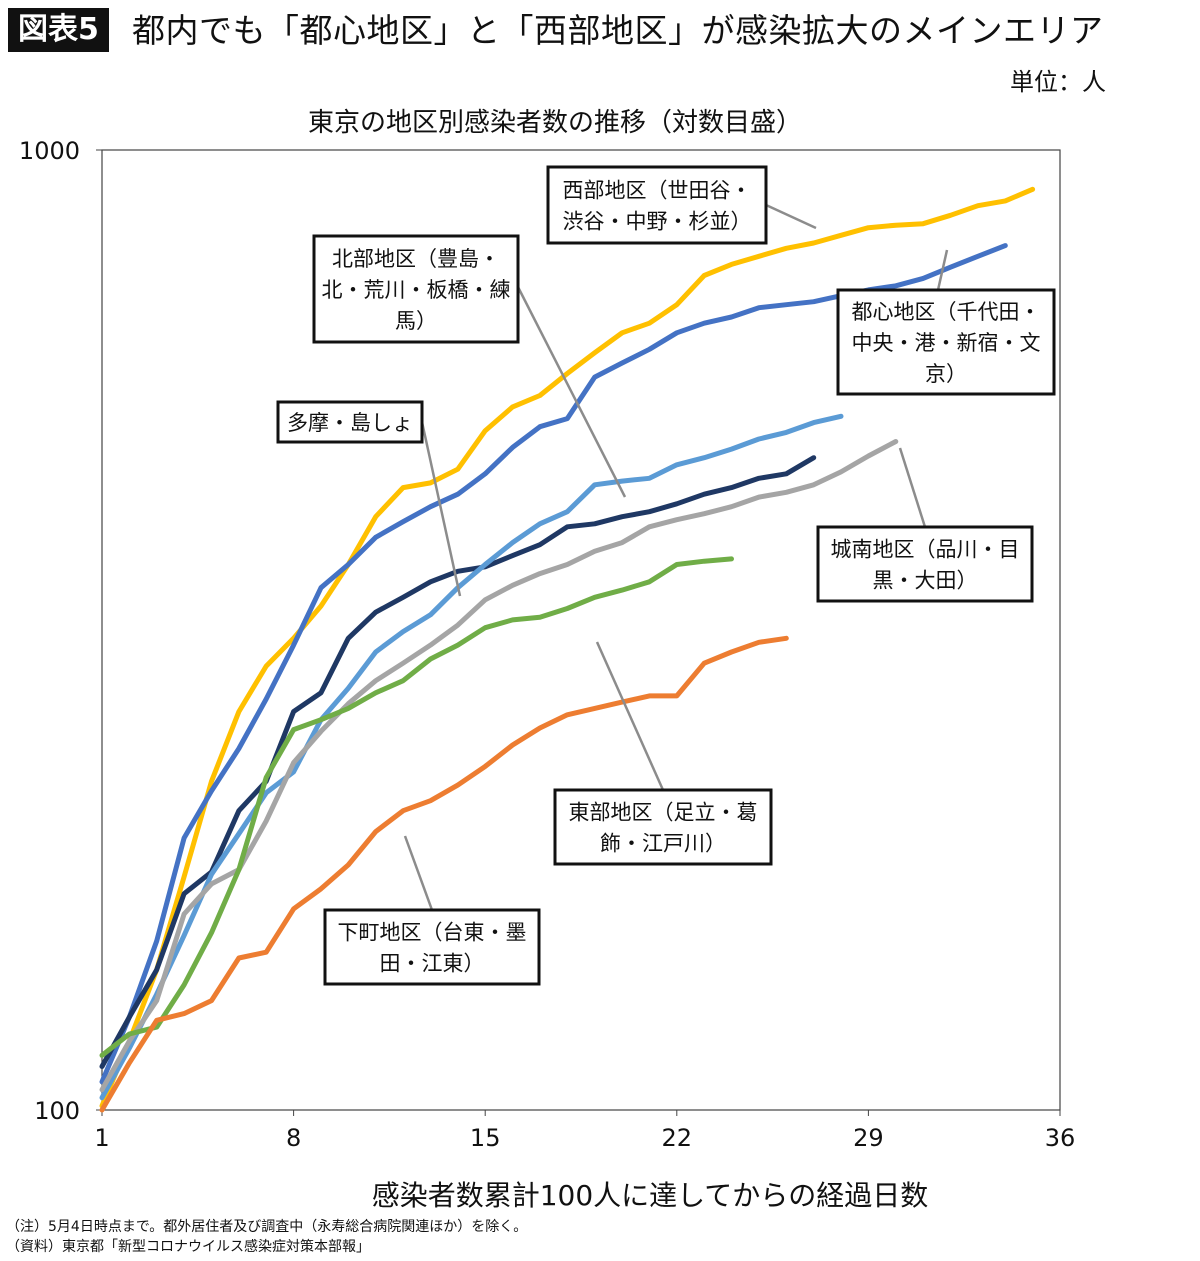  I want to click on x-tick-label: 29, so click(868, 1138).